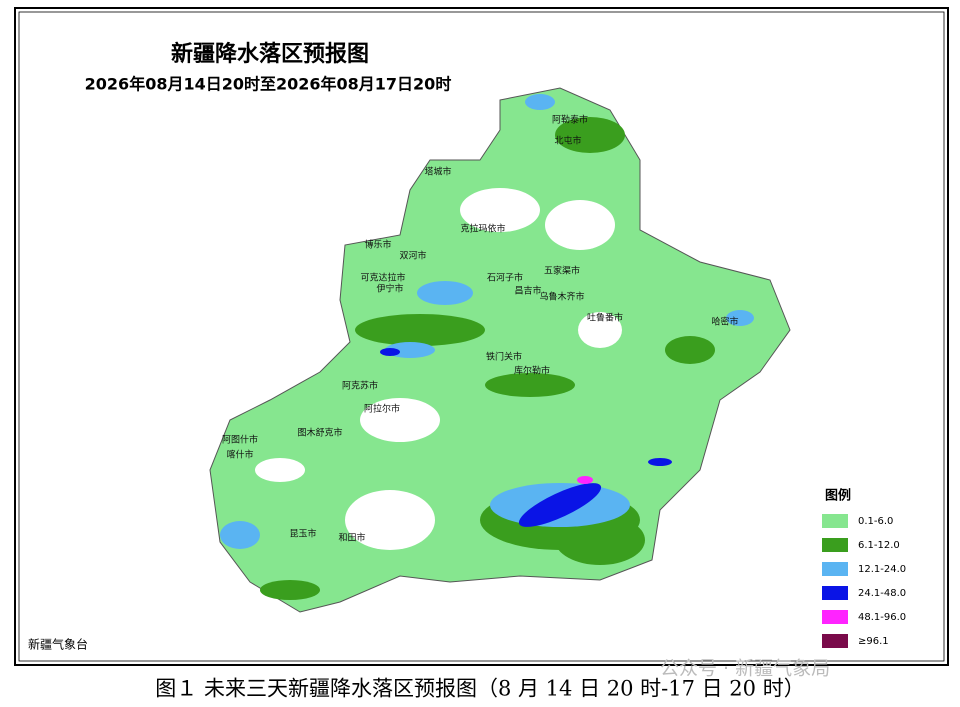 Image resolution: width=960 pixels, height=707 pixels. Describe the element at coordinates (724, 322) in the screenshot. I see `city-label: 哈密市` at that location.